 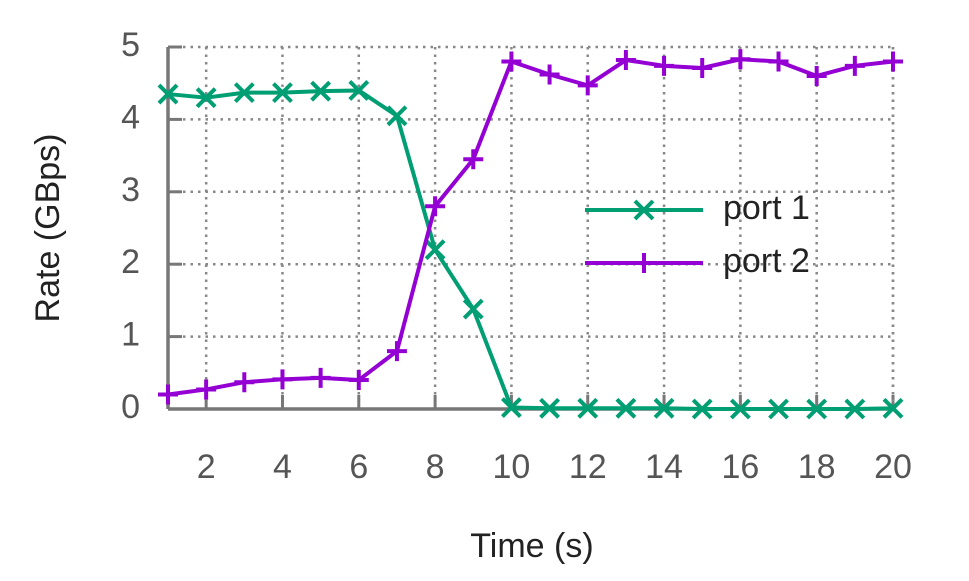 I want to click on y-tick-label: 4, so click(x=130, y=117).